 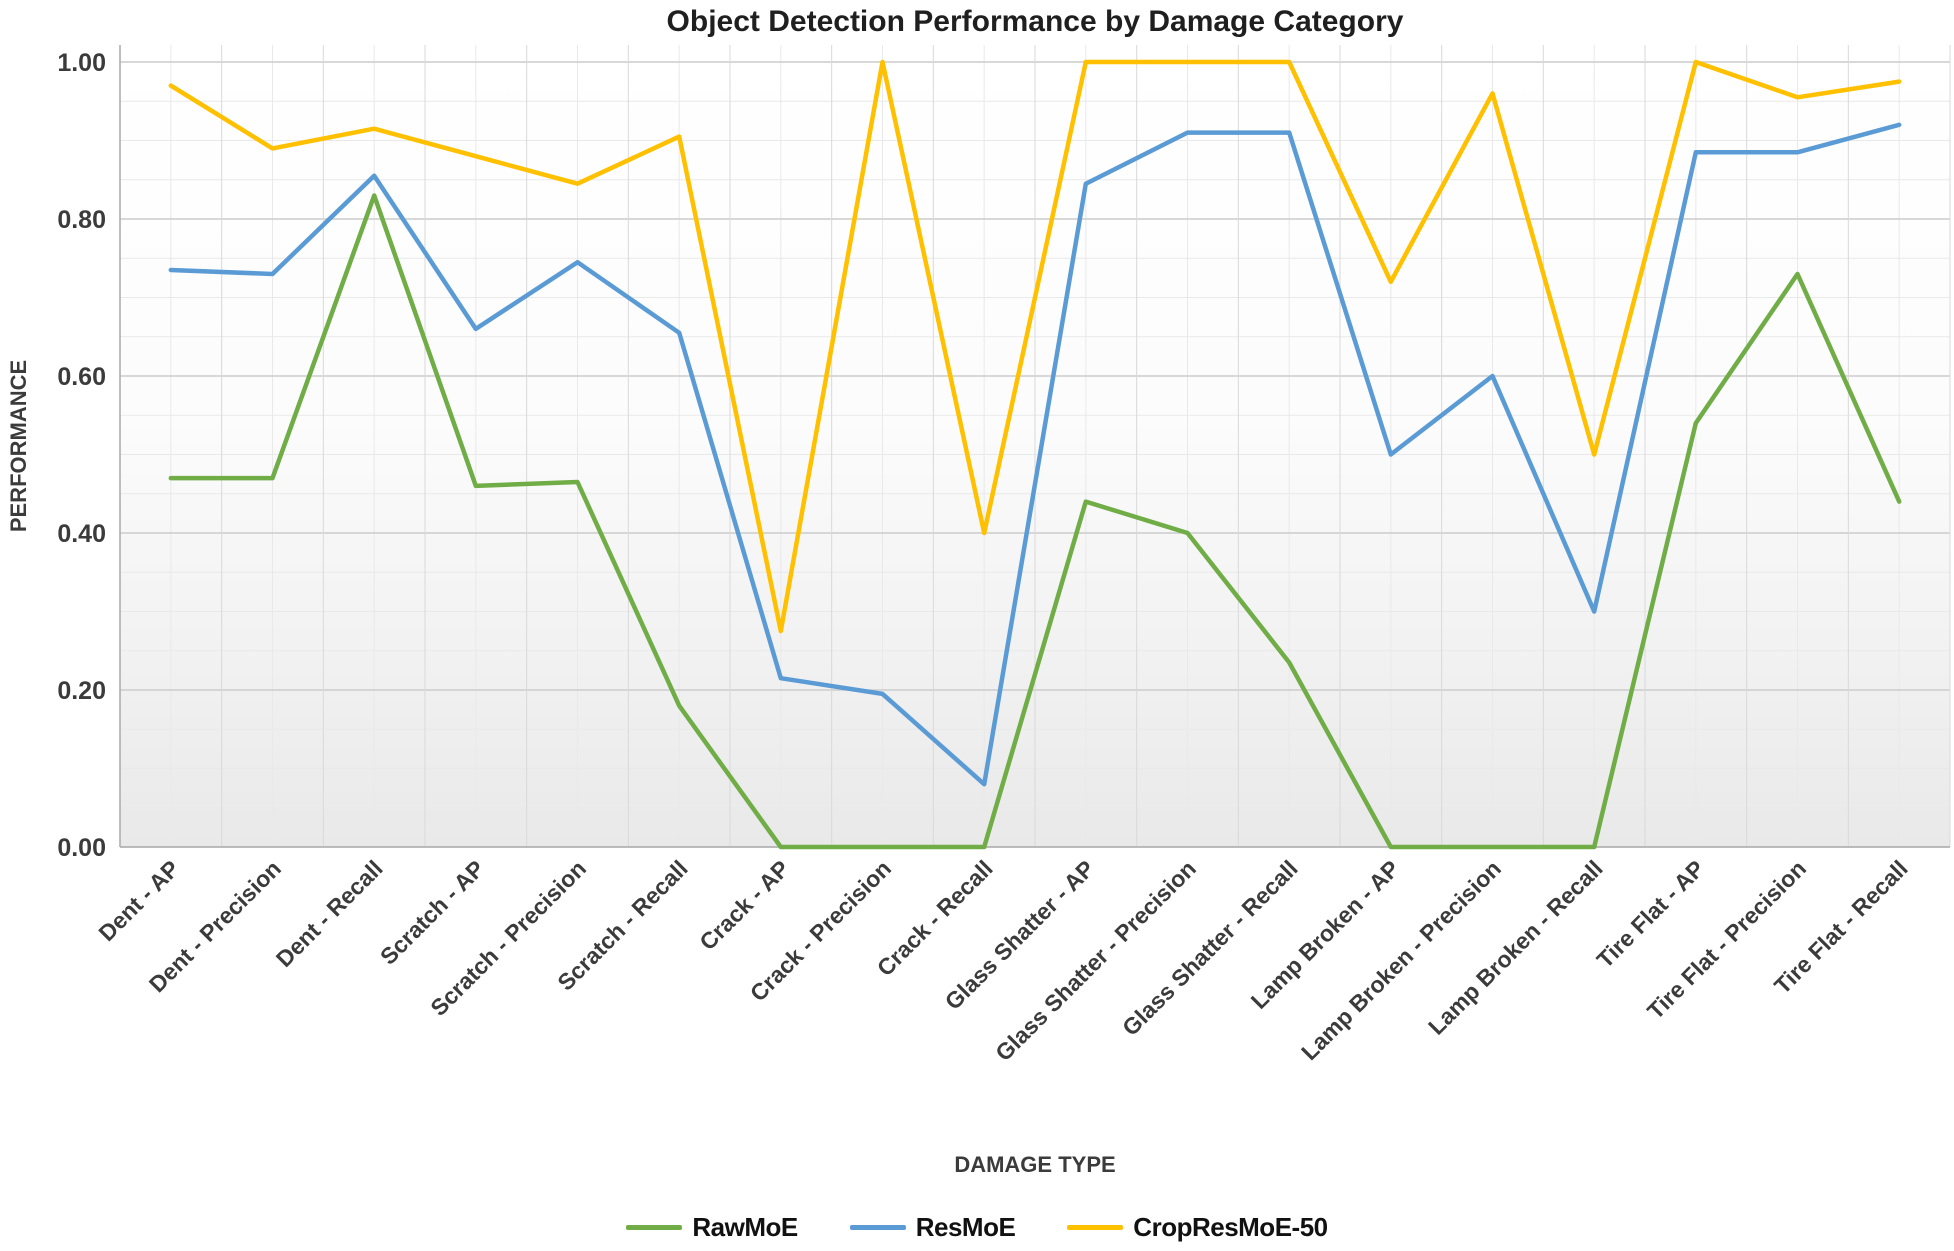 What do you see at coordinates (744, 905) in the screenshot?
I see `x-tick-label: Crack - AP` at bounding box center [744, 905].